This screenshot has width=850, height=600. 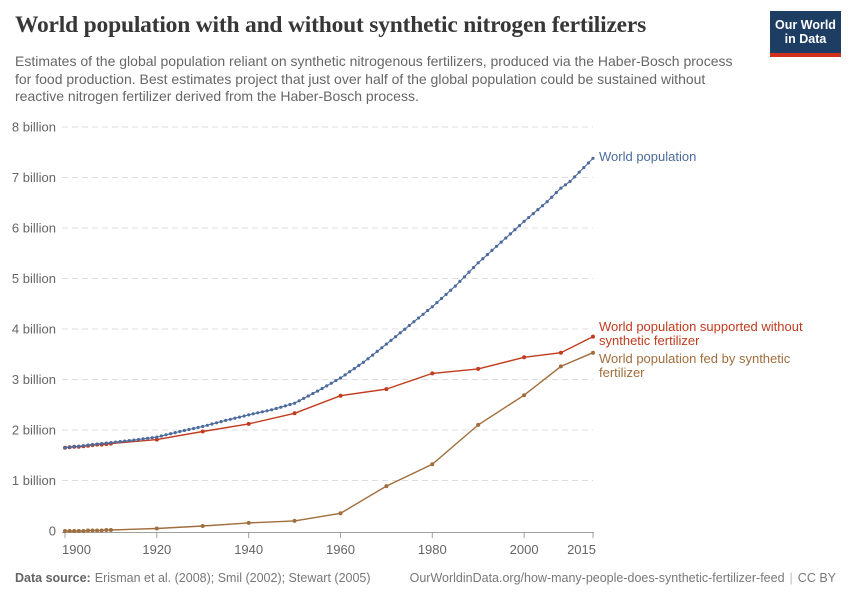 I want to click on footer-license-link: CC BY, so click(x=816, y=578).